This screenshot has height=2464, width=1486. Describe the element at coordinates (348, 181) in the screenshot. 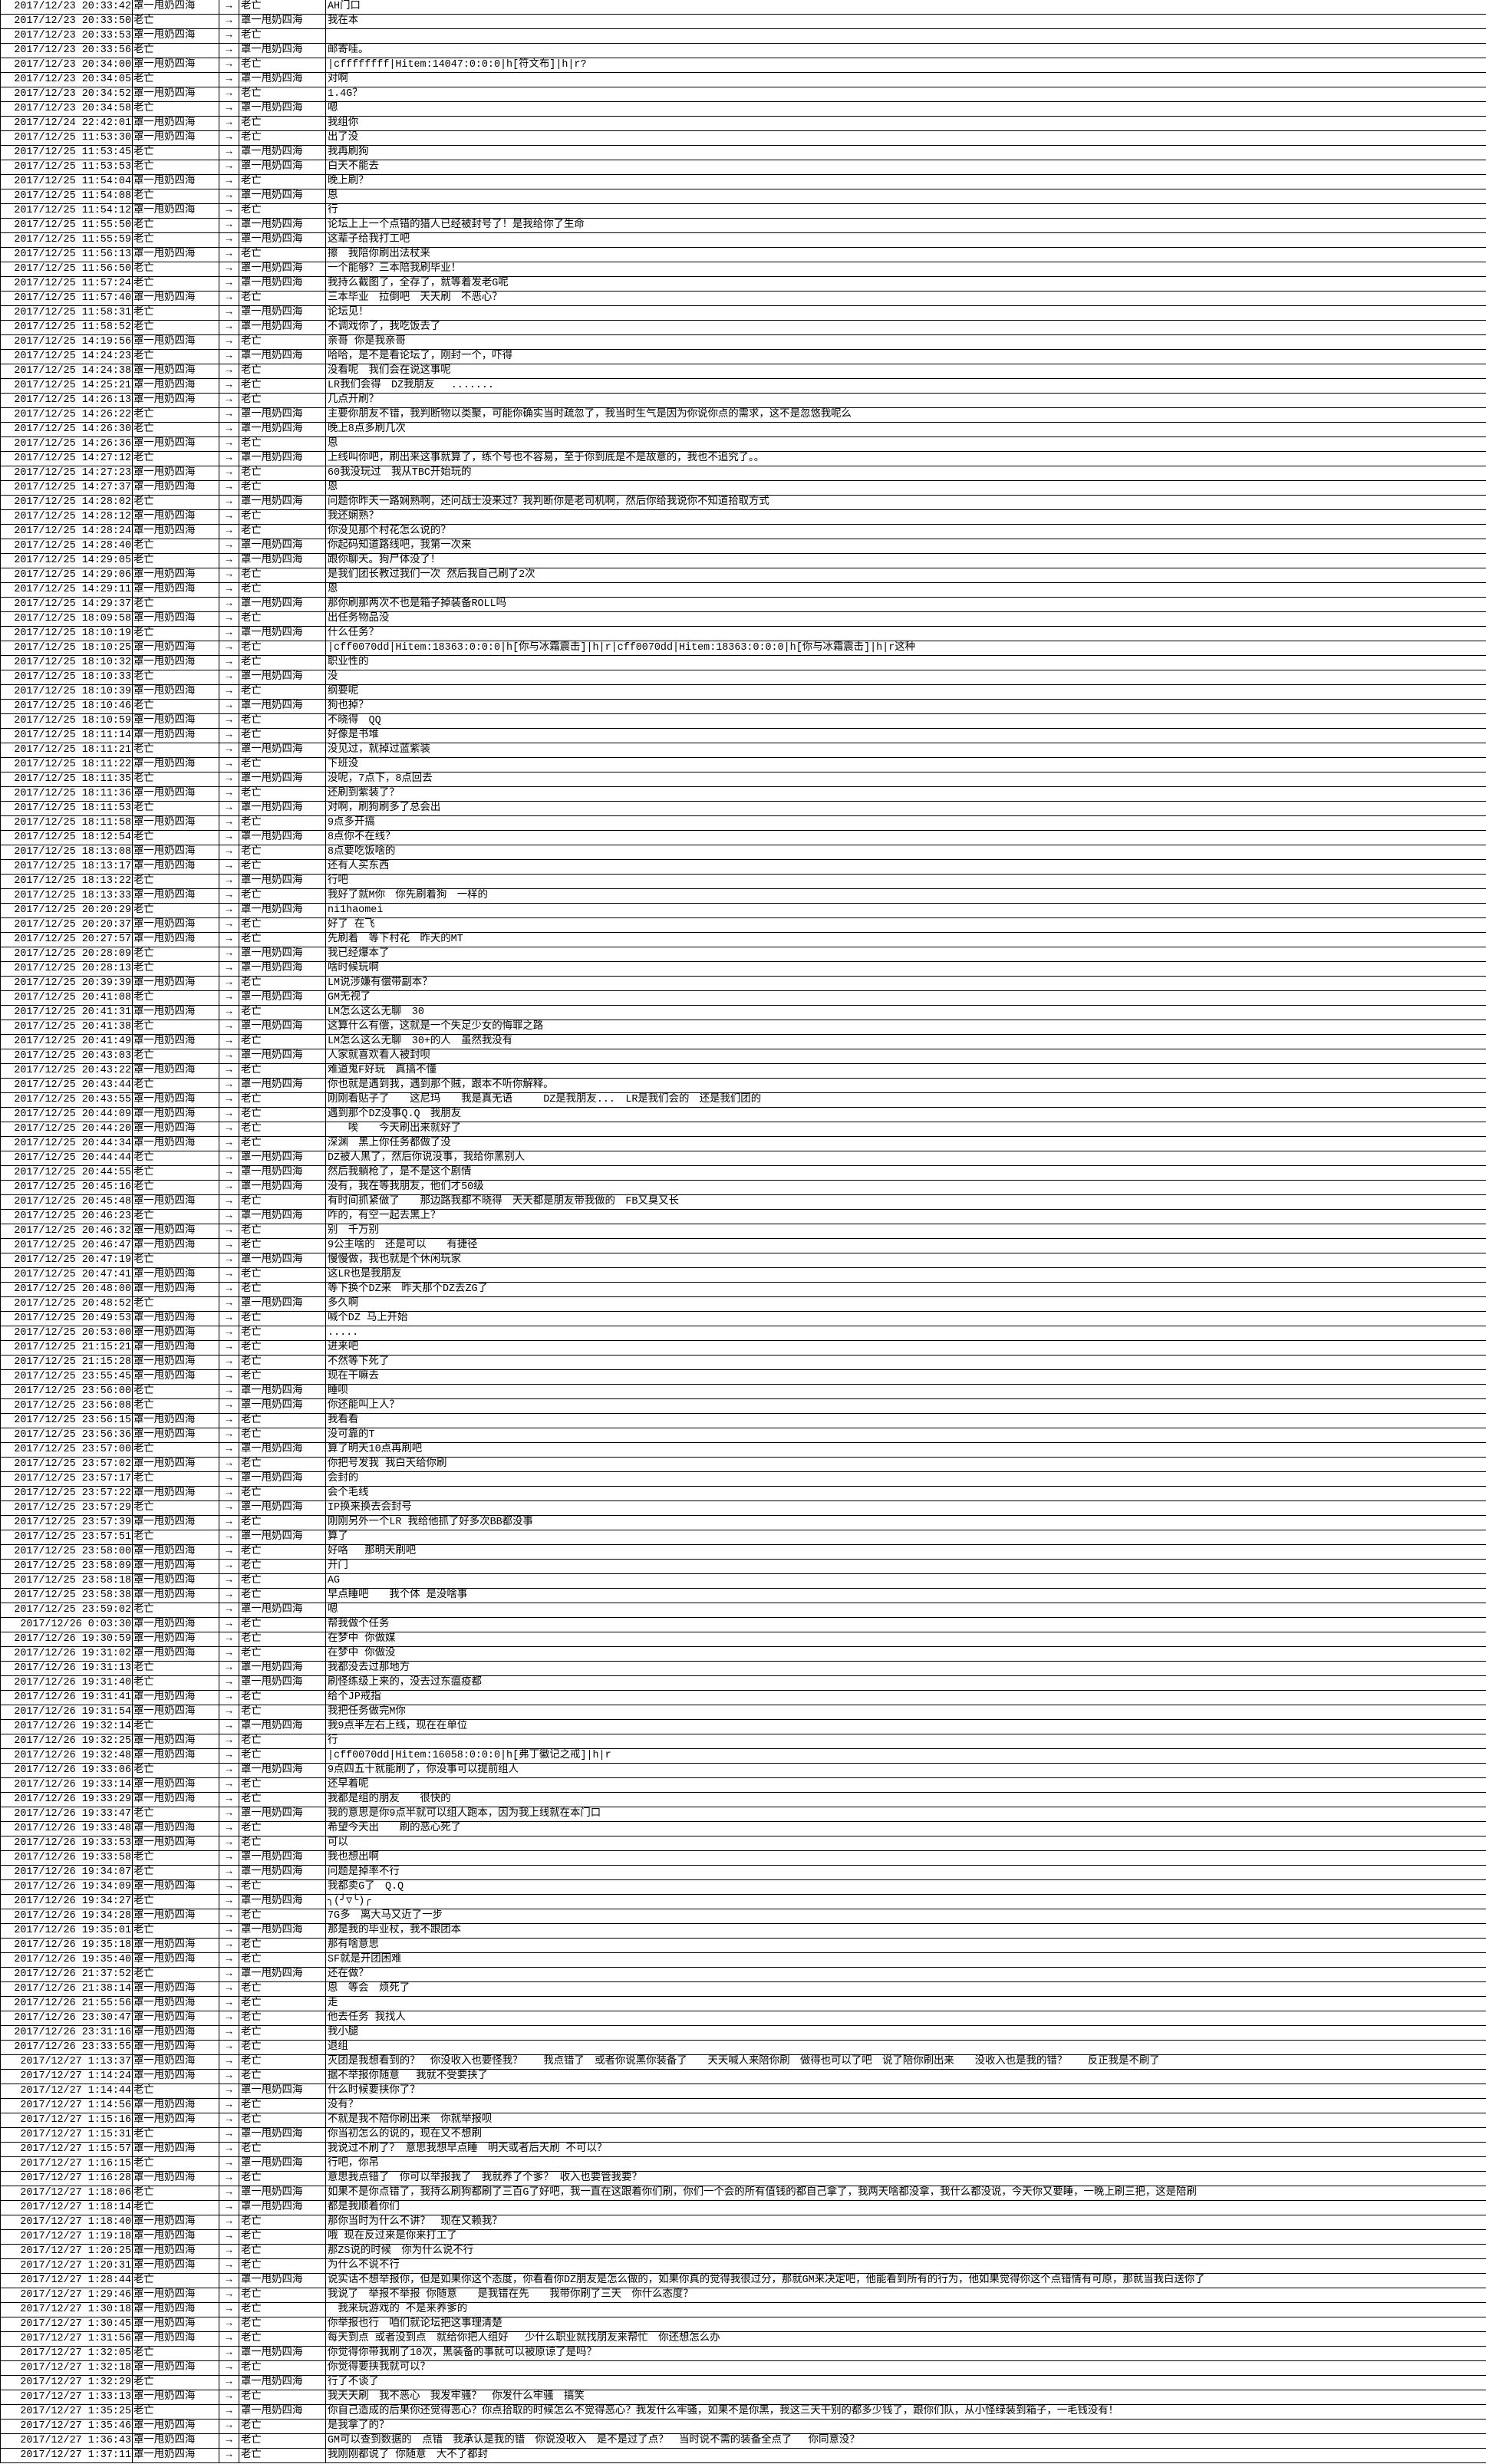

I see `message-cell: 晚上刷？` at that location.